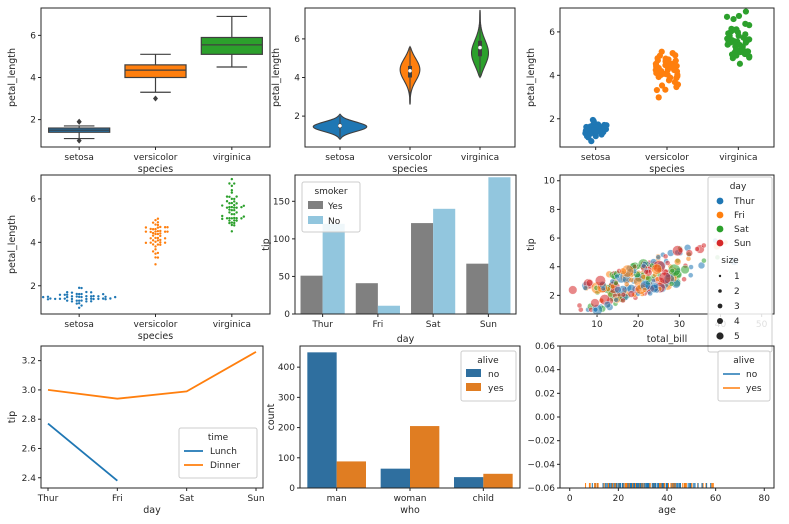 This screenshot has width=789, height=524. I want to click on y-axis-label: count, so click(271, 416).